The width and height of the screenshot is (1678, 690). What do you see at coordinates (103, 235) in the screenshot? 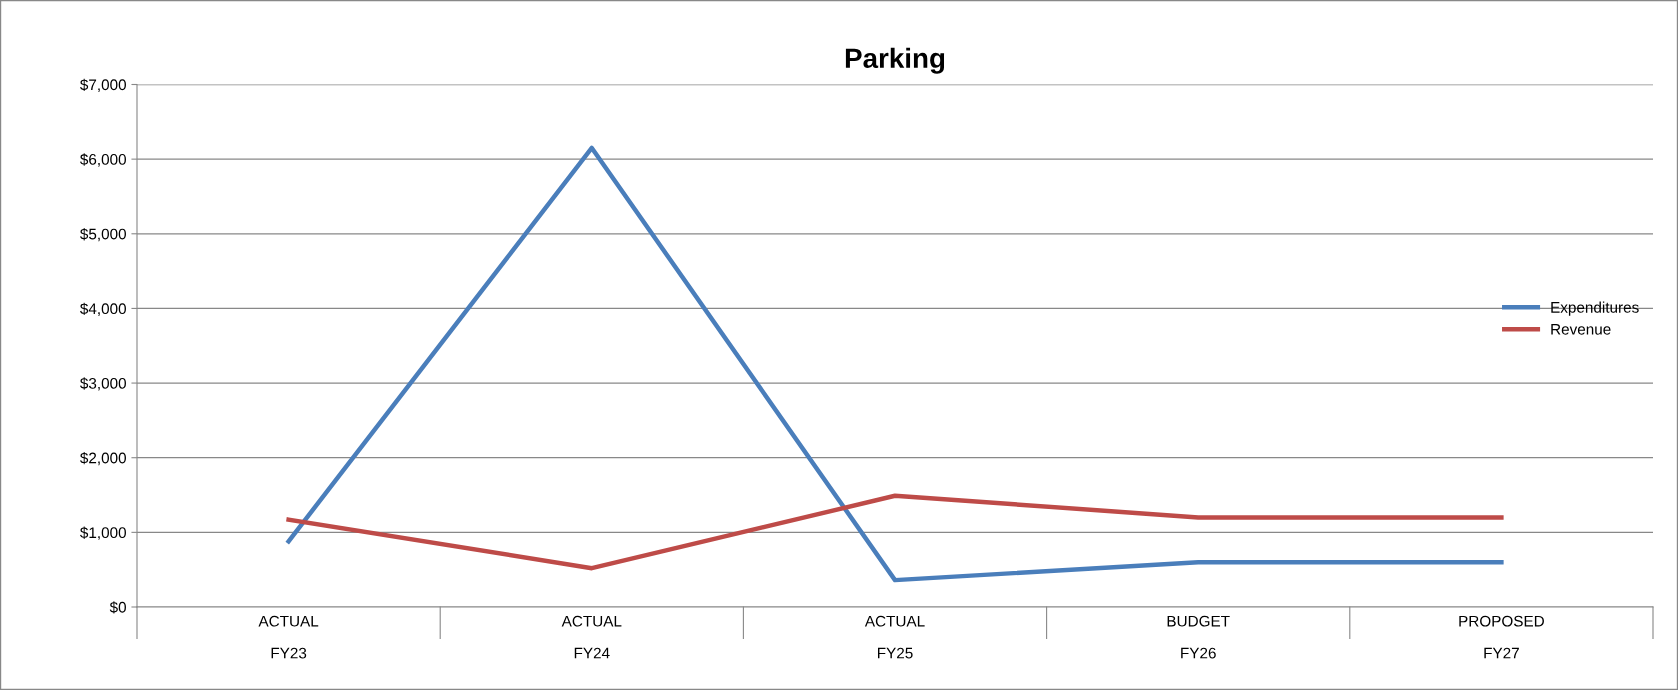
I see `y-tick-label: $5,000` at bounding box center [103, 235].